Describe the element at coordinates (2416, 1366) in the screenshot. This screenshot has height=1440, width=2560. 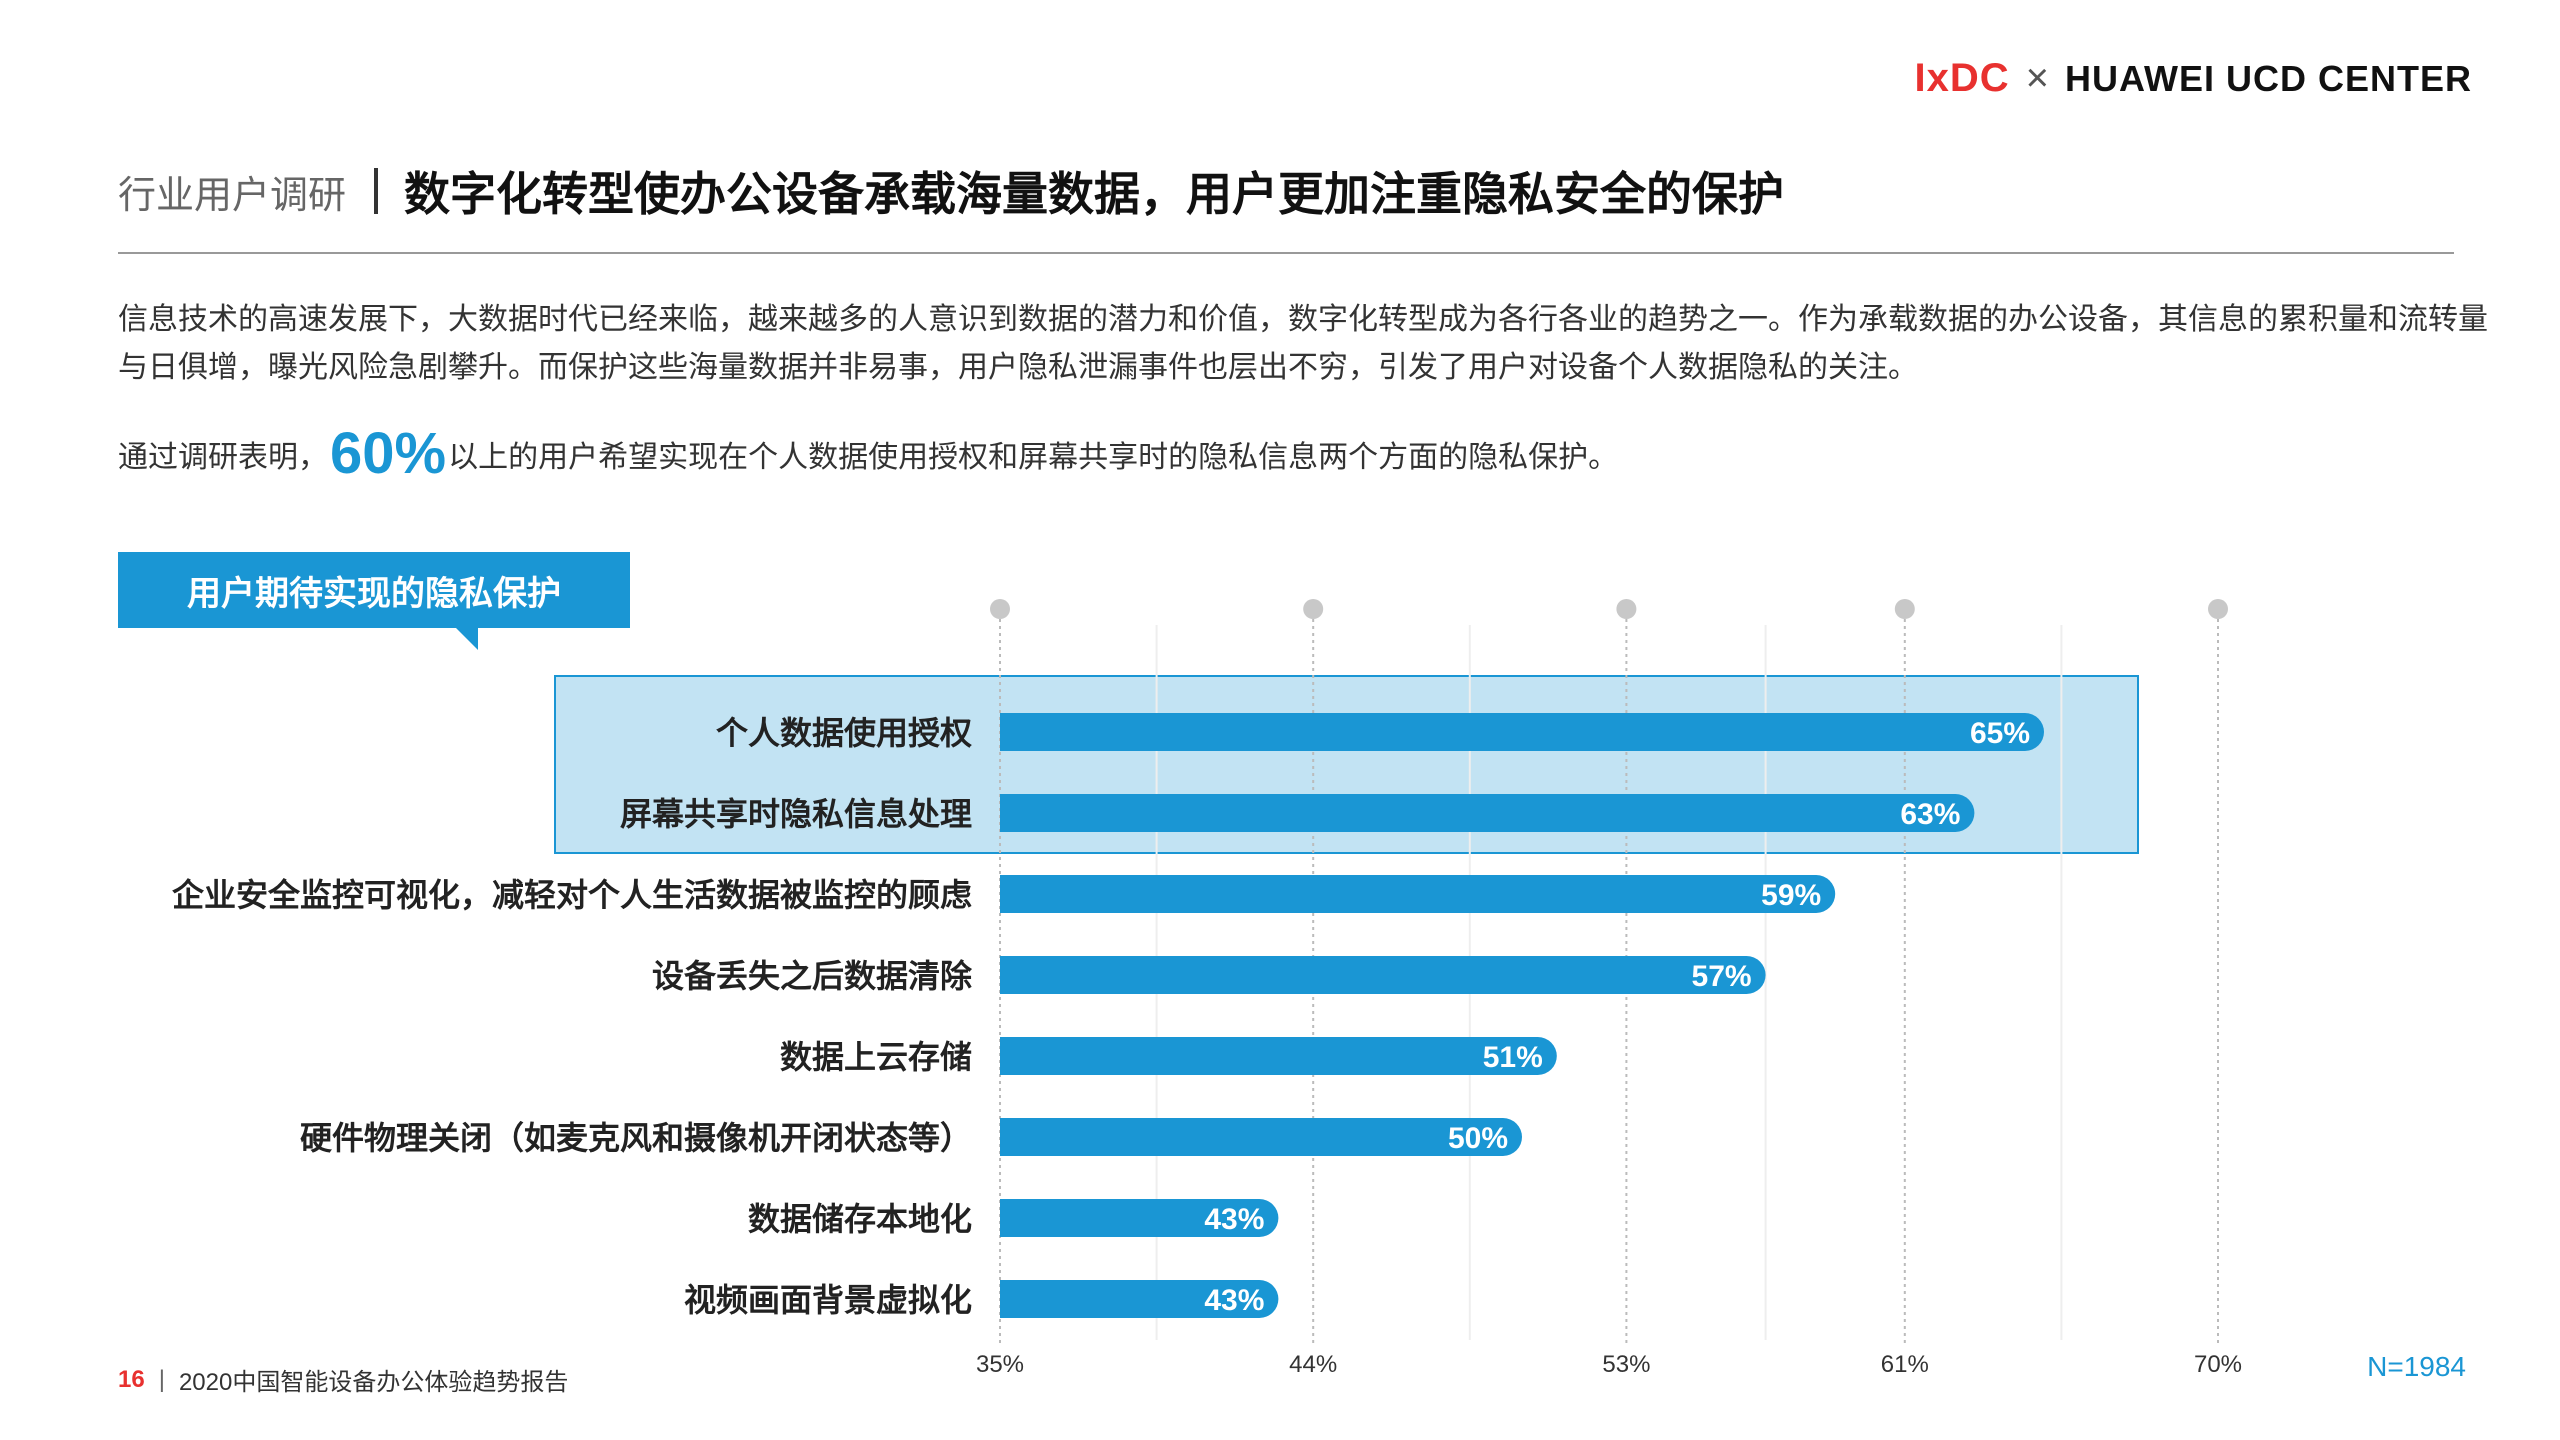
I see `sample-size-note: N=1984` at that location.